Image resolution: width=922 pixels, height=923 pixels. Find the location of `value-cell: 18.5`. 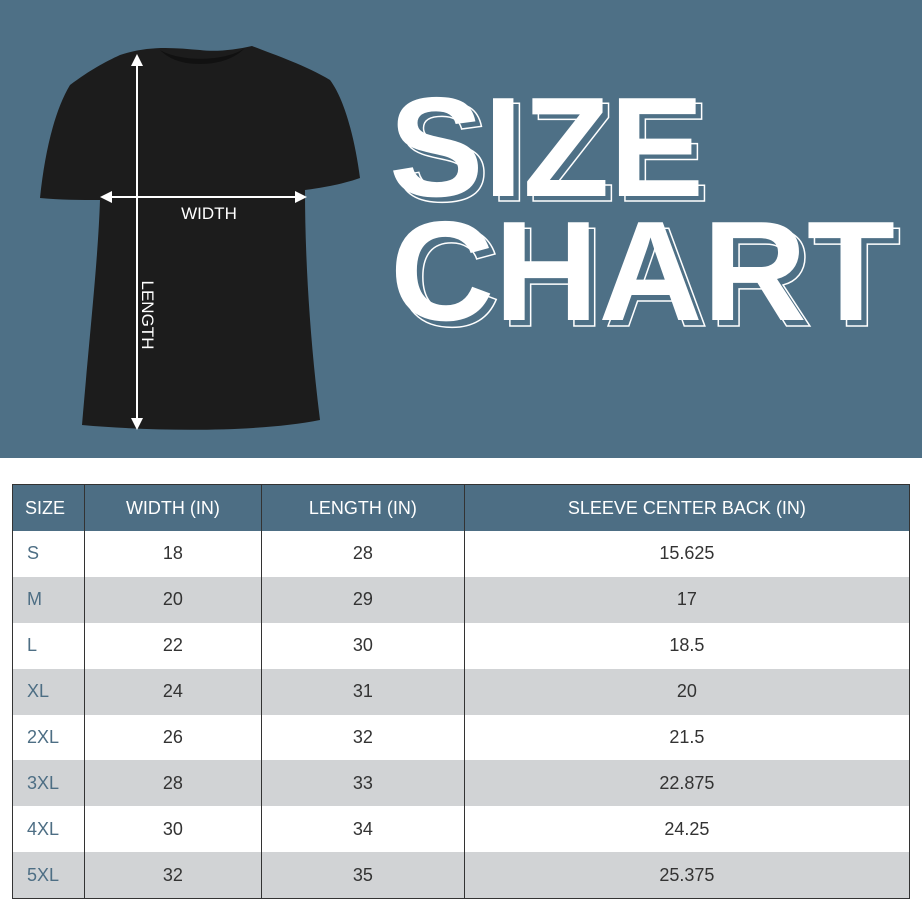

value-cell: 18.5 is located at coordinates (686, 645).